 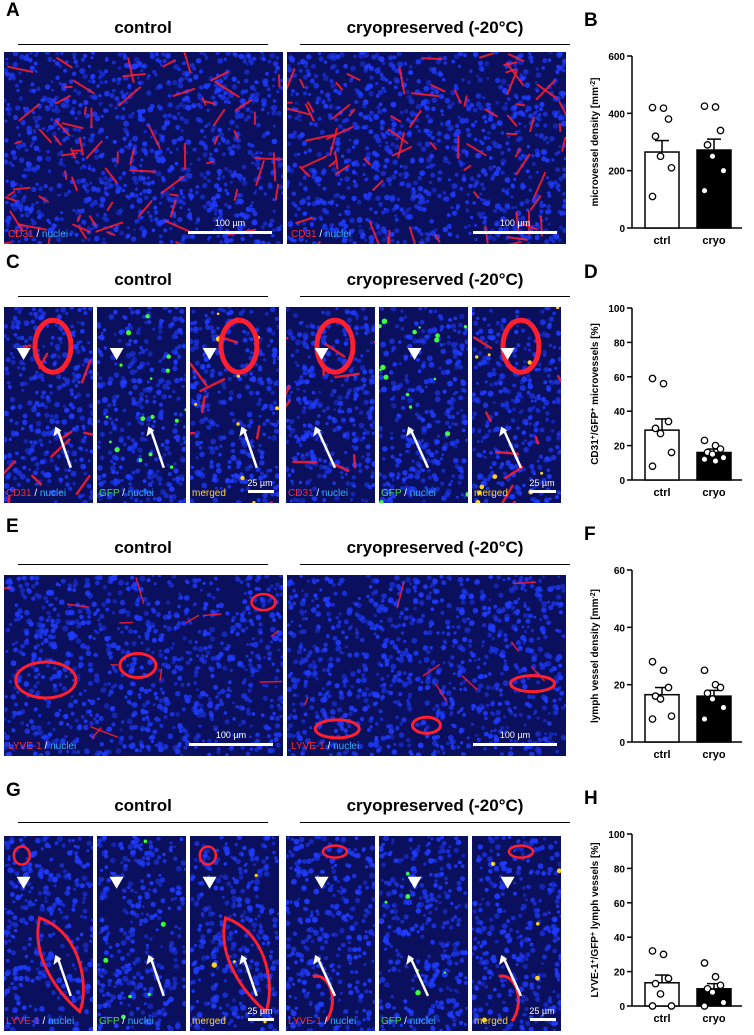 I want to click on micrograph-c-cryo-gfp: GFP / nuclei, so click(x=423, y=405).